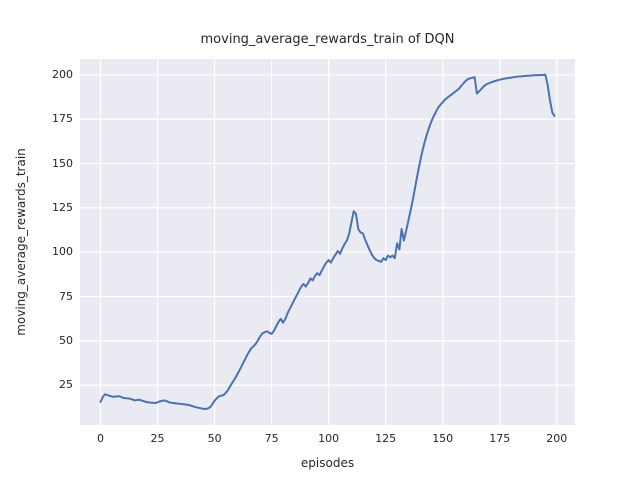 This screenshot has width=640, height=480. Describe the element at coordinates (62, 163) in the screenshot. I see `y-tick-label: 150` at that location.